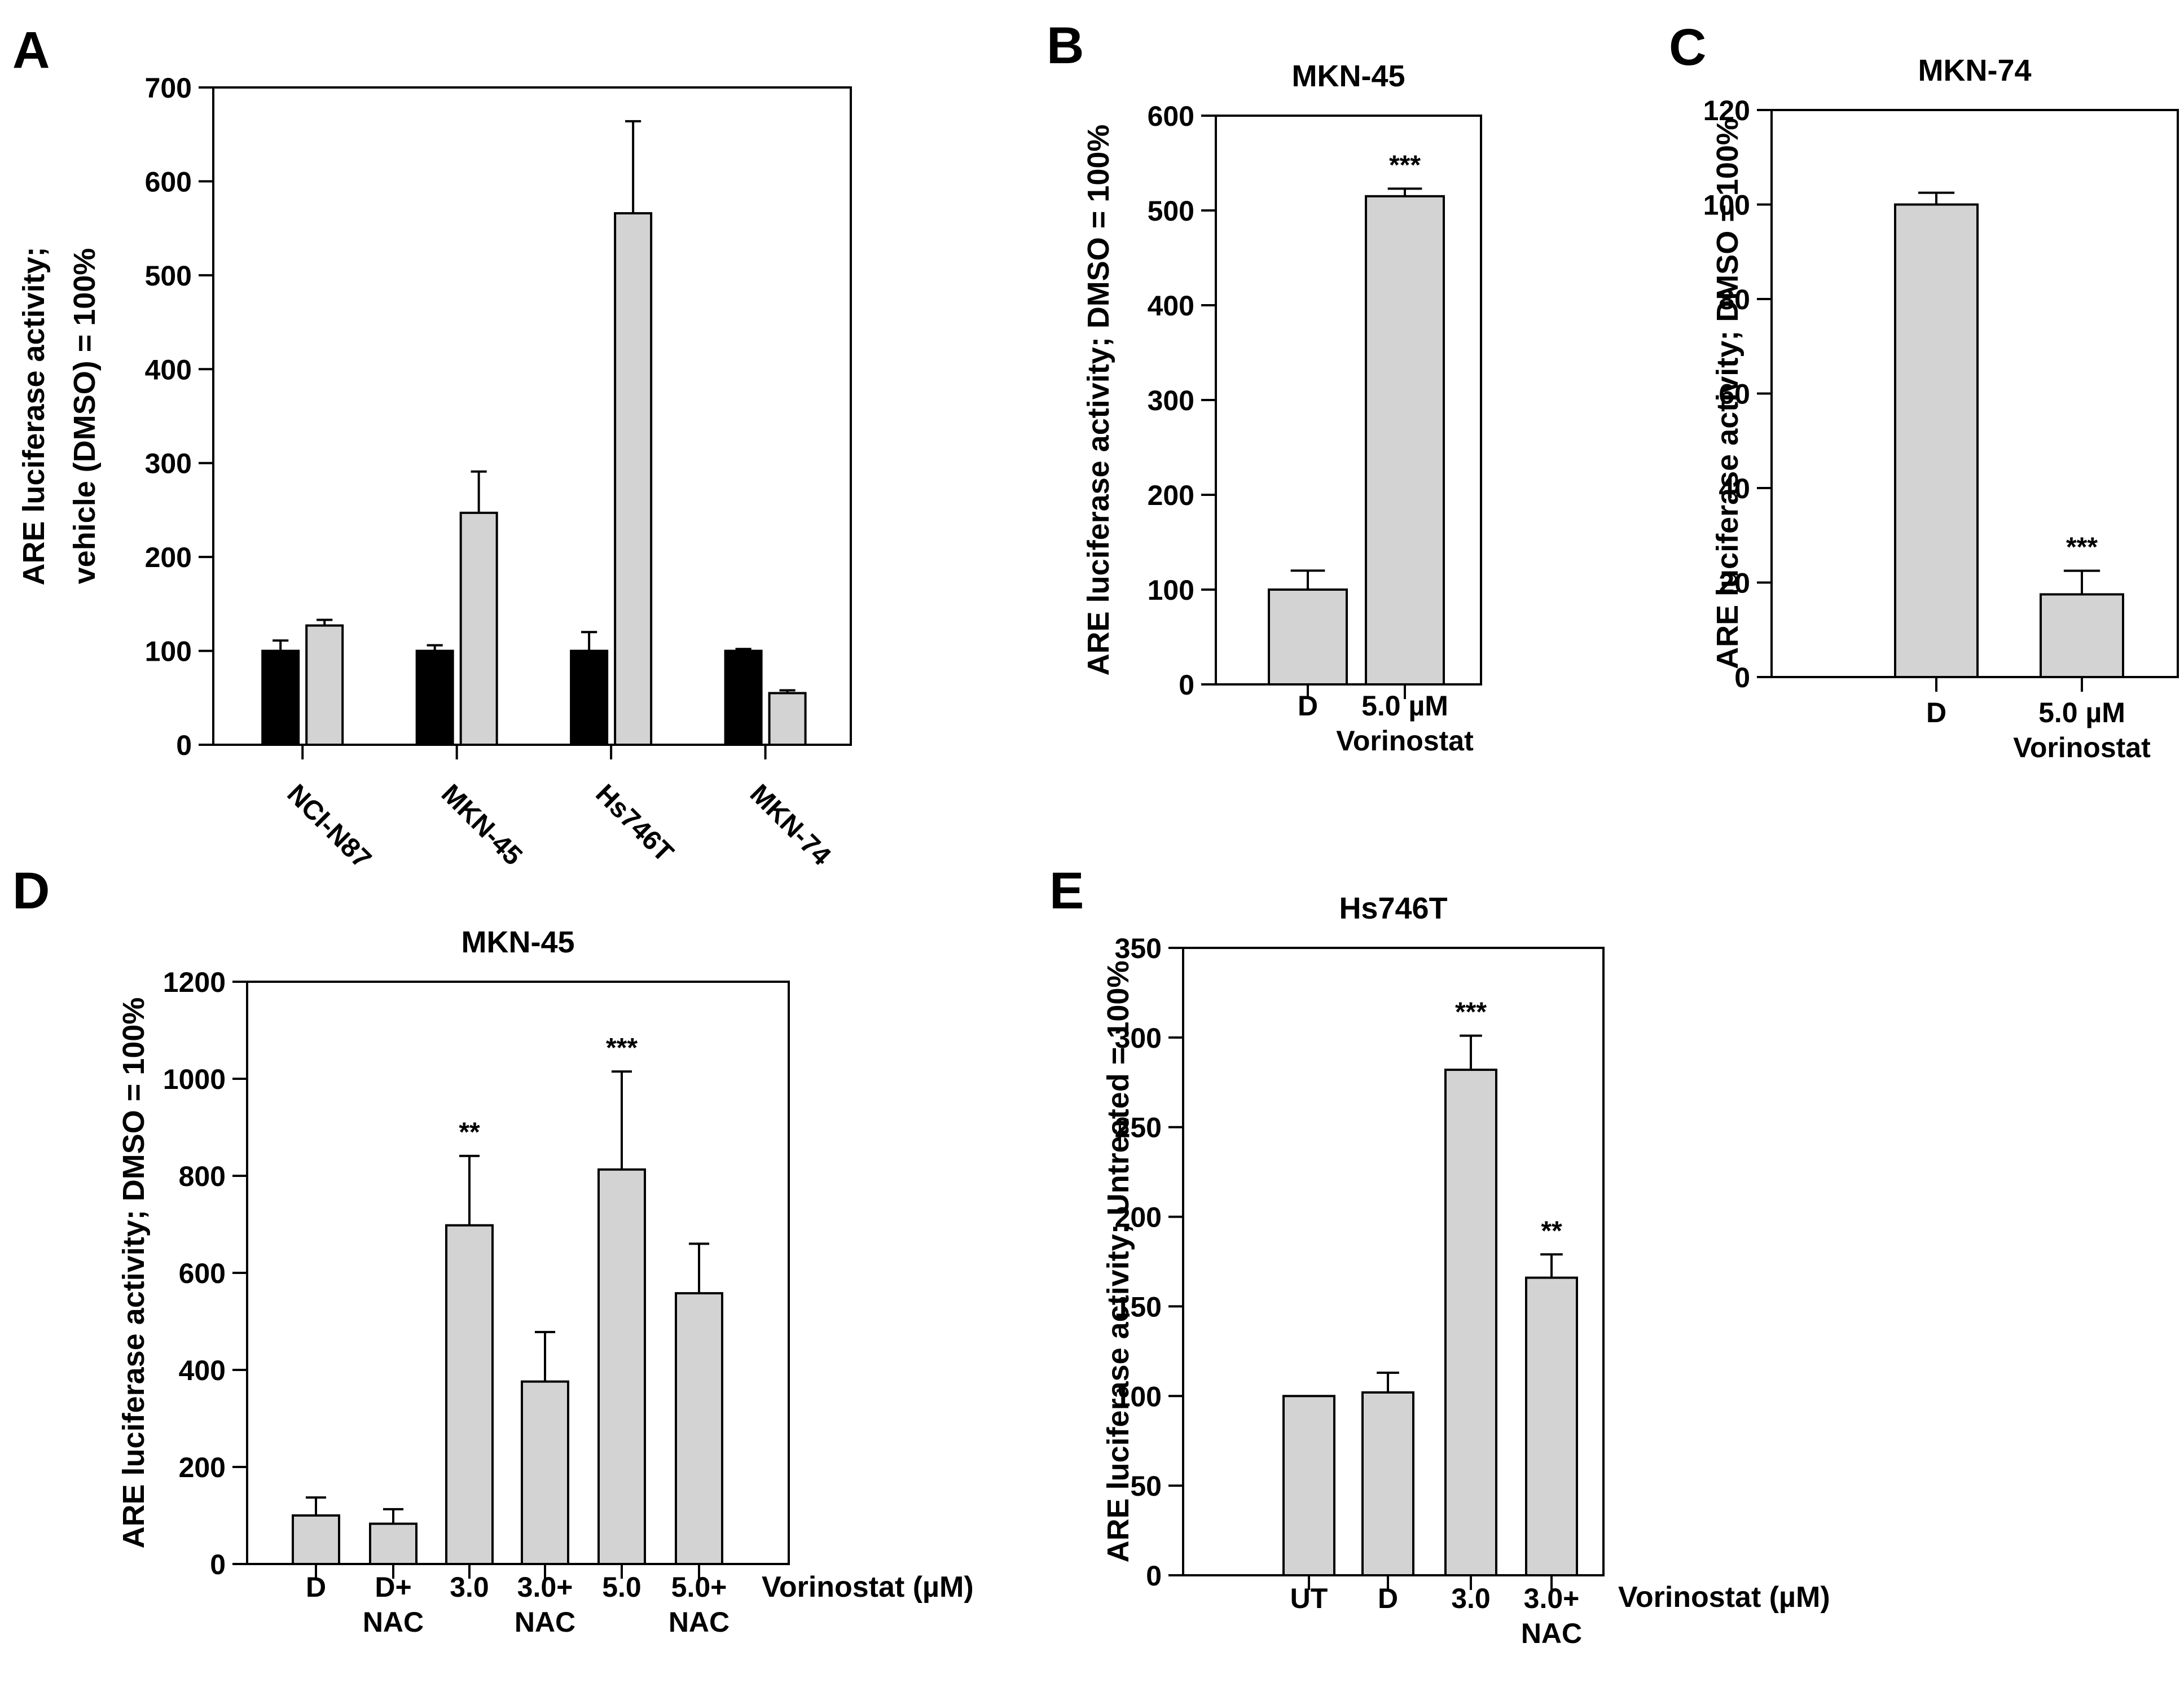 The width and height of the screenshot is (2184, 1687). Describe the element at coordinates (168, 369) in the screenshot. I see `y-tick-label-a-4: 400` at that location.